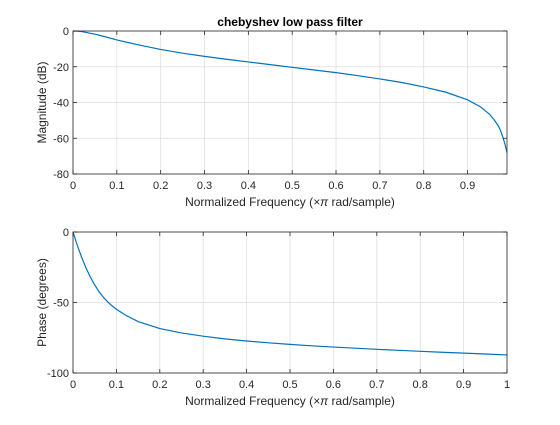  What do you see at coordinates (58, 374) in the screenshot?
I see `y-tick-label: -100` at bounding box center [58, 374].